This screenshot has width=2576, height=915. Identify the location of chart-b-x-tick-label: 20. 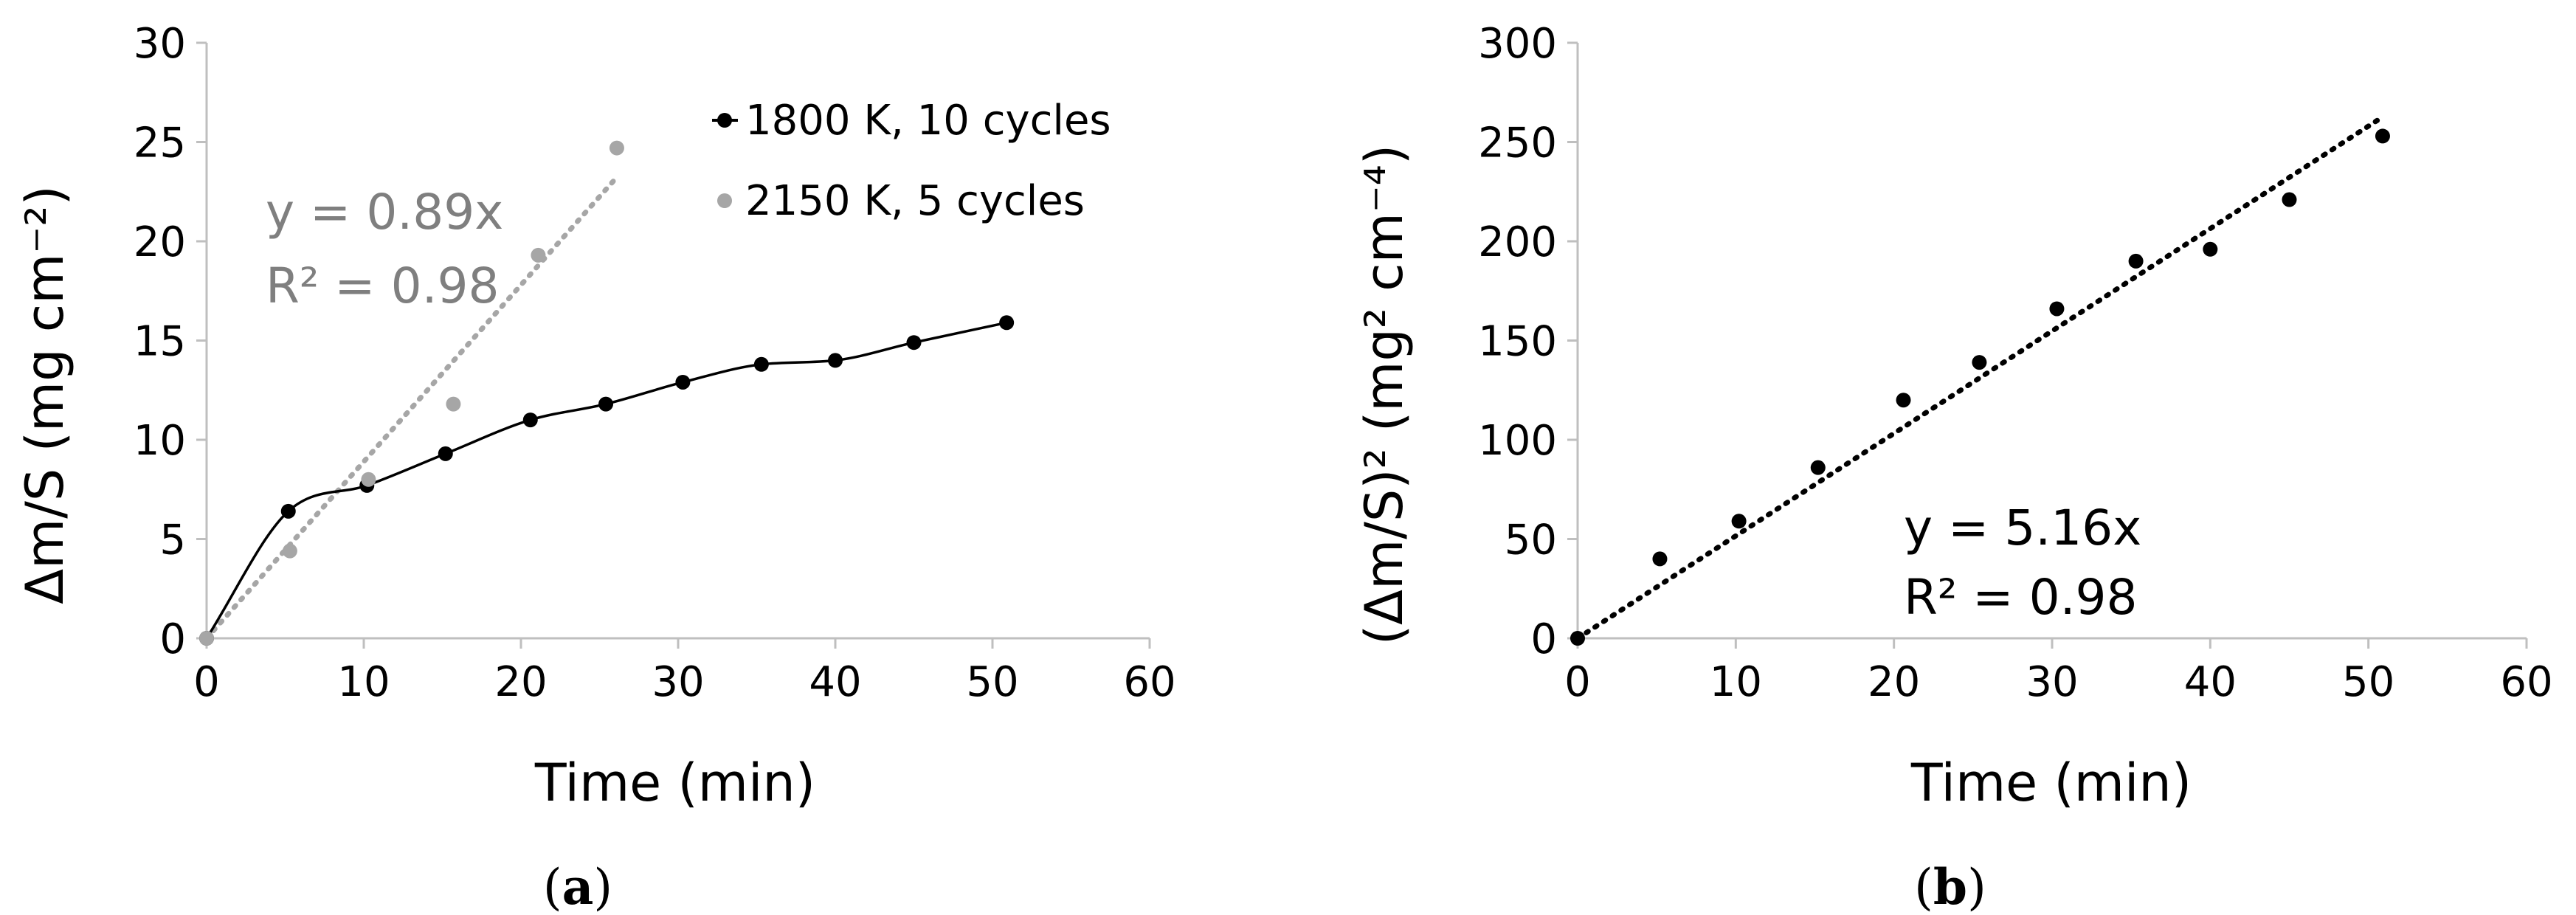
(1894, 682).